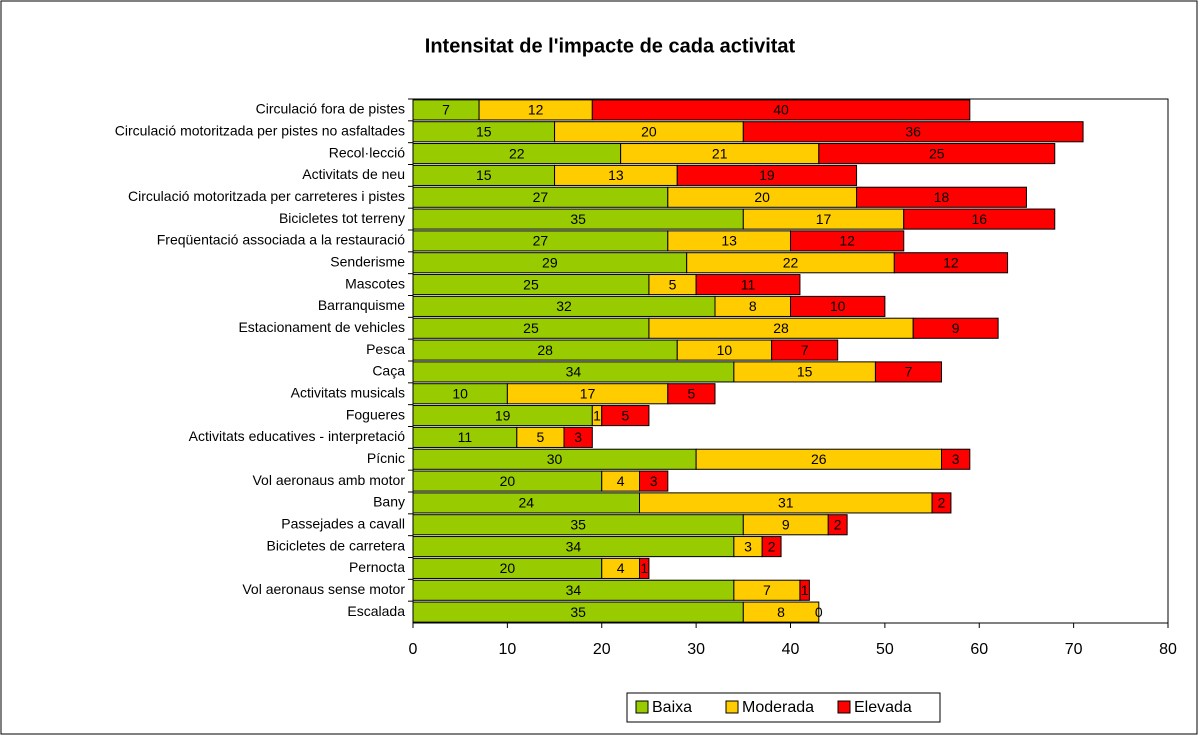  I want to click on y-tick-label: Recol·lecció, so click(367, 152).